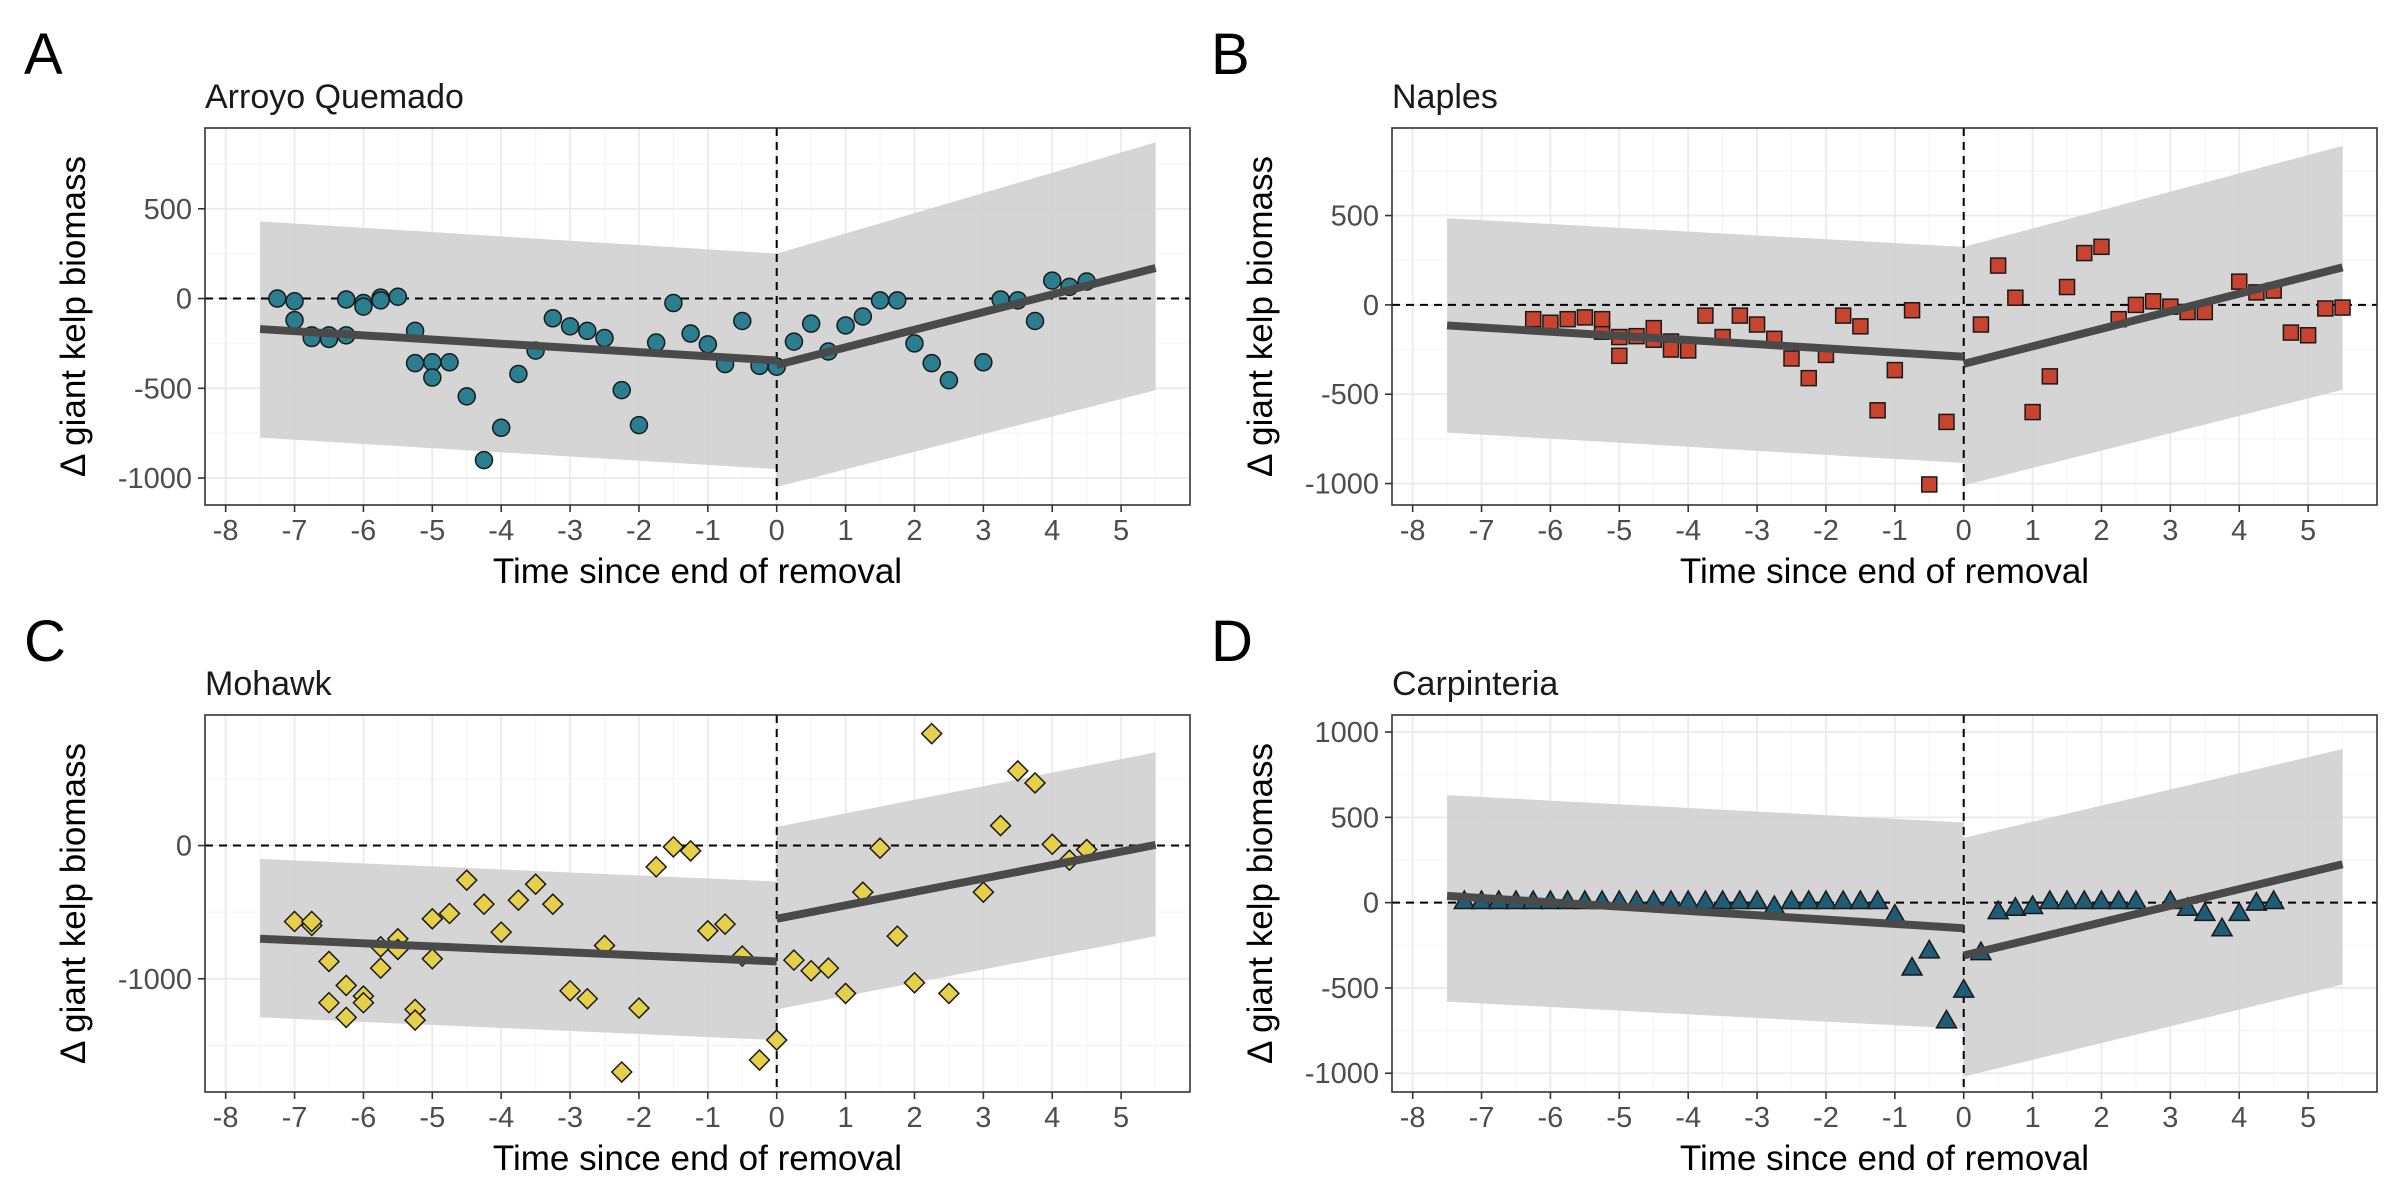 The width and height of the screenshot is (2400, 1200). Describe the element at coordinates (269, 684) in the screenshot. I see `panel-title: Mohawk` at that location.